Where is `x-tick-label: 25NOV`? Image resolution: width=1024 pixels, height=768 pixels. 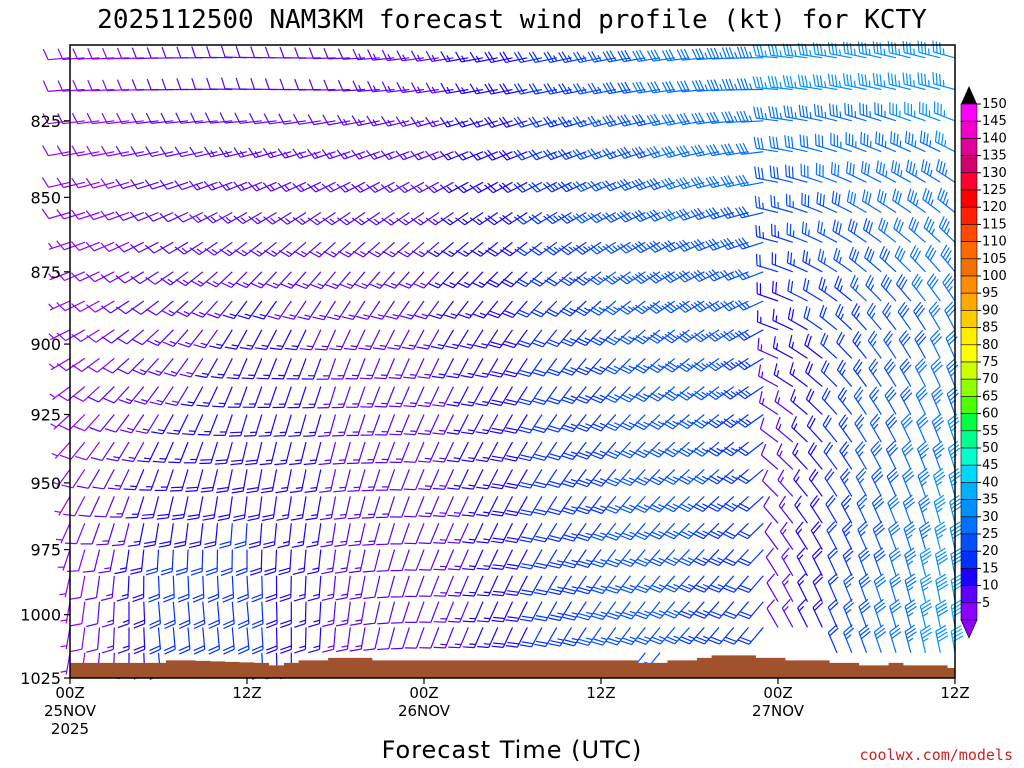 x-tick-label: 25NOV is located at coordinates (70, 711).